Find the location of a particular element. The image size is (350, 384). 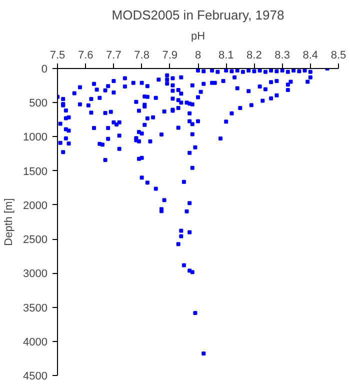

y-tick-label: 1000 is located at coordinates (35, 138).